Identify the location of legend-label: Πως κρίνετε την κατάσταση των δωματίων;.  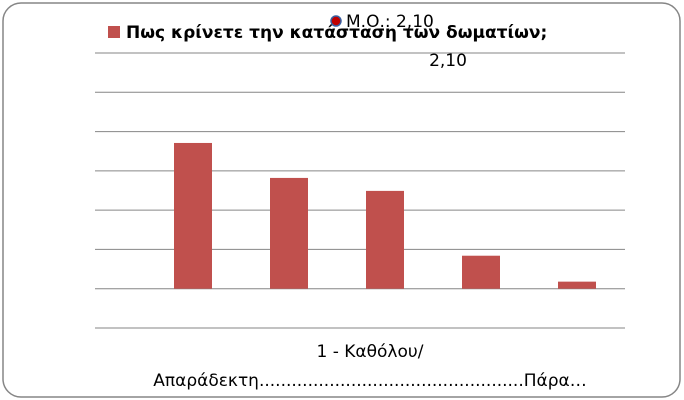
(336, 33).